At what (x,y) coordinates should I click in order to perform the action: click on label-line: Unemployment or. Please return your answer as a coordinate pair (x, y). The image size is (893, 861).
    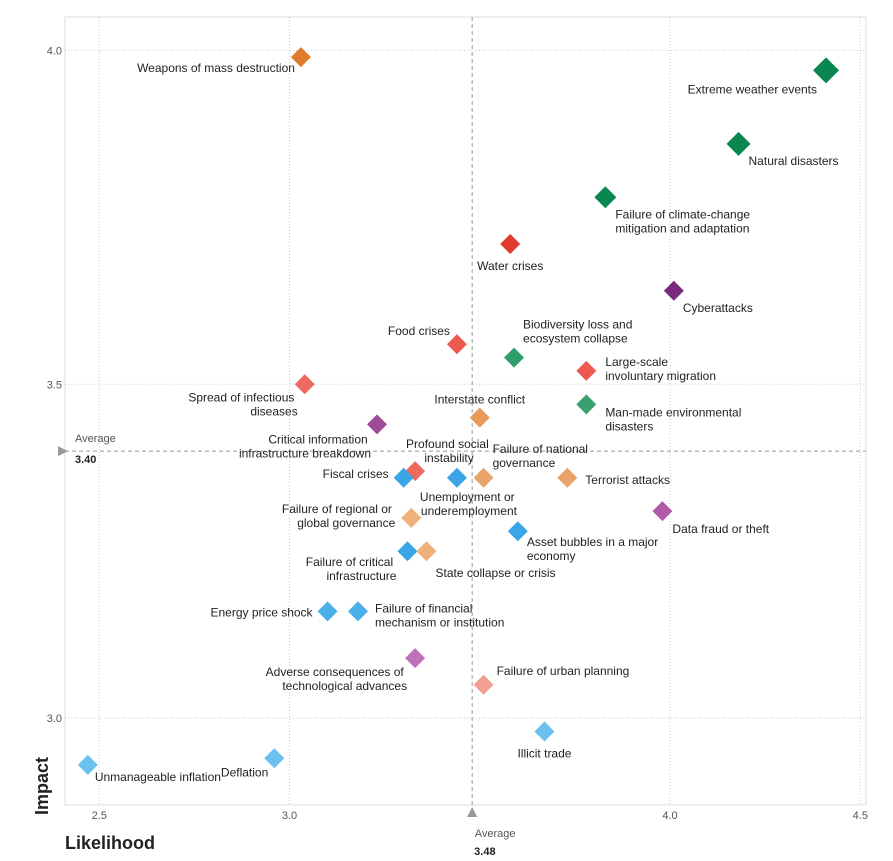
    Looking at the image, I should click on (469, 497).